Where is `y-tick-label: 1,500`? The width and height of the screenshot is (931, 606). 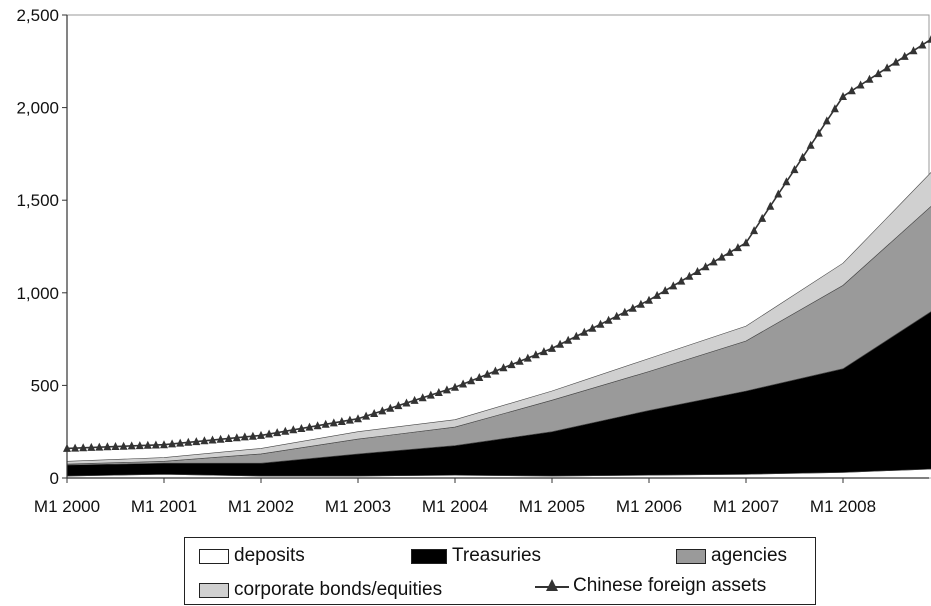
y-tick-label: 1,500 is located at coordinates (37, 200).